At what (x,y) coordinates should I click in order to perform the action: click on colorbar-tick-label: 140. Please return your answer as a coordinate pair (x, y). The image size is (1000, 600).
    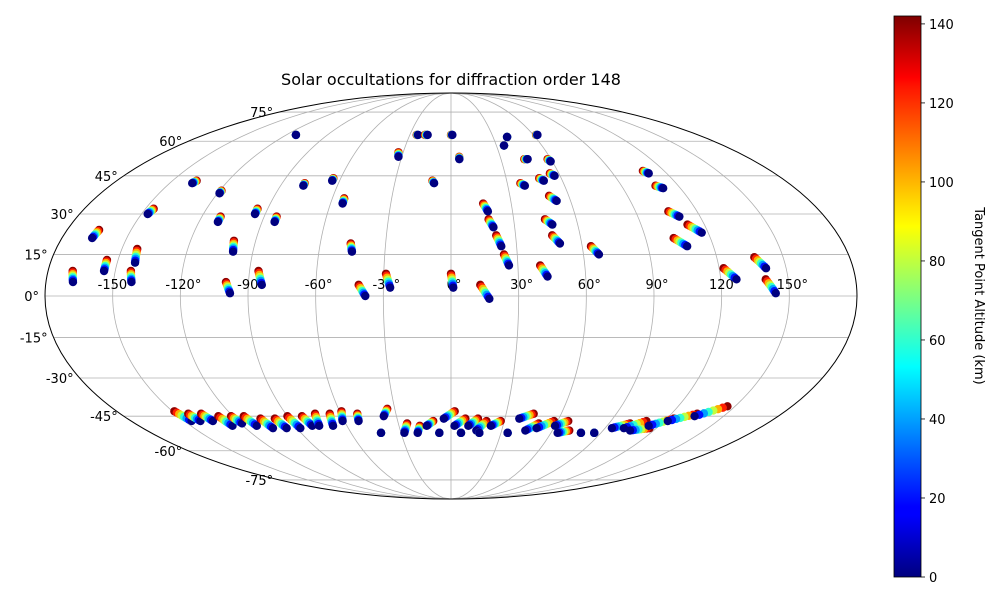
    Looking at the image, I should click on (941, 25).